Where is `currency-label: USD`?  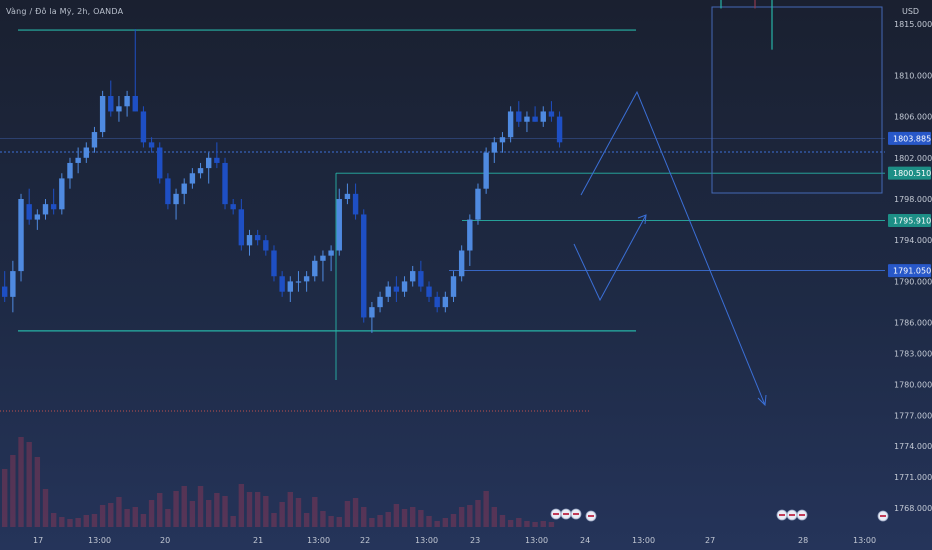
currency-label: USD is located at coordinates (910, 11).